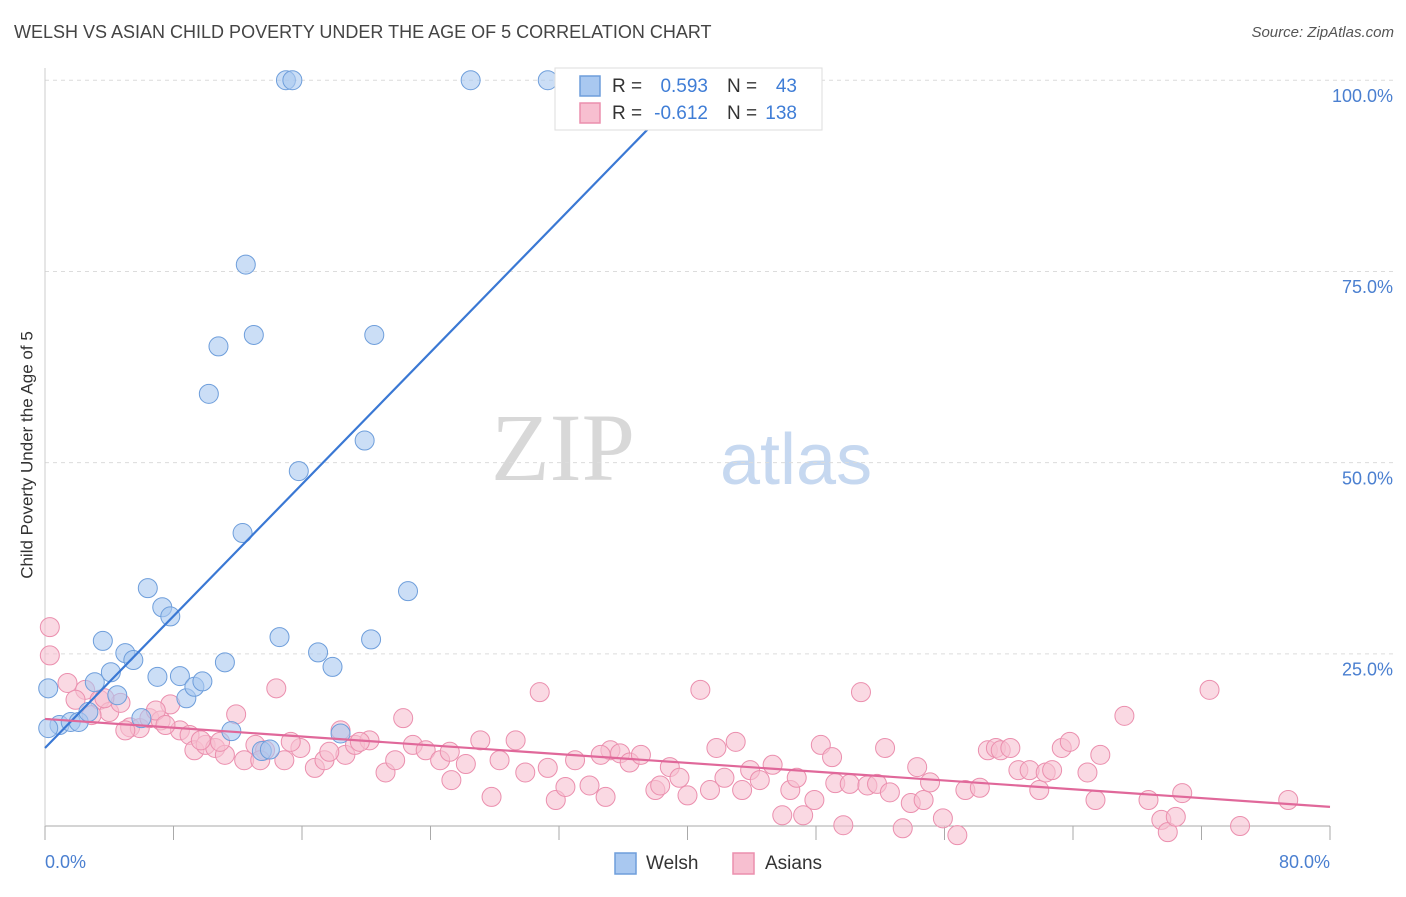  I want to click on y-tick-label: 25.0%, so click(1367, 670).